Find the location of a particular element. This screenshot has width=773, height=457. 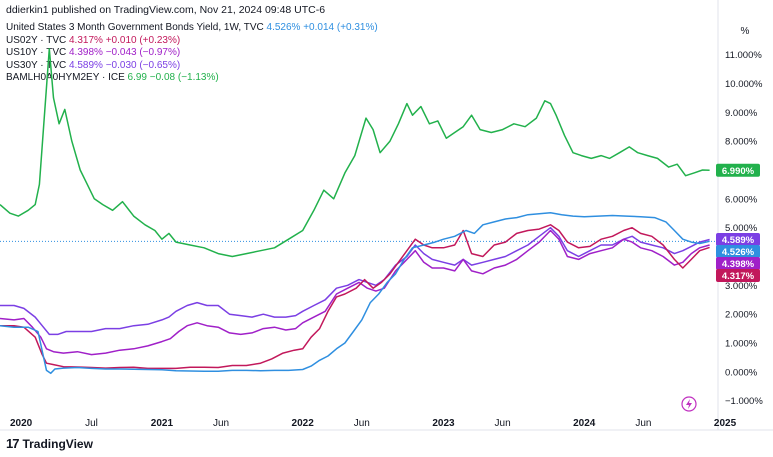

legend-value: 4.526% is located at coordinates (283, 27).